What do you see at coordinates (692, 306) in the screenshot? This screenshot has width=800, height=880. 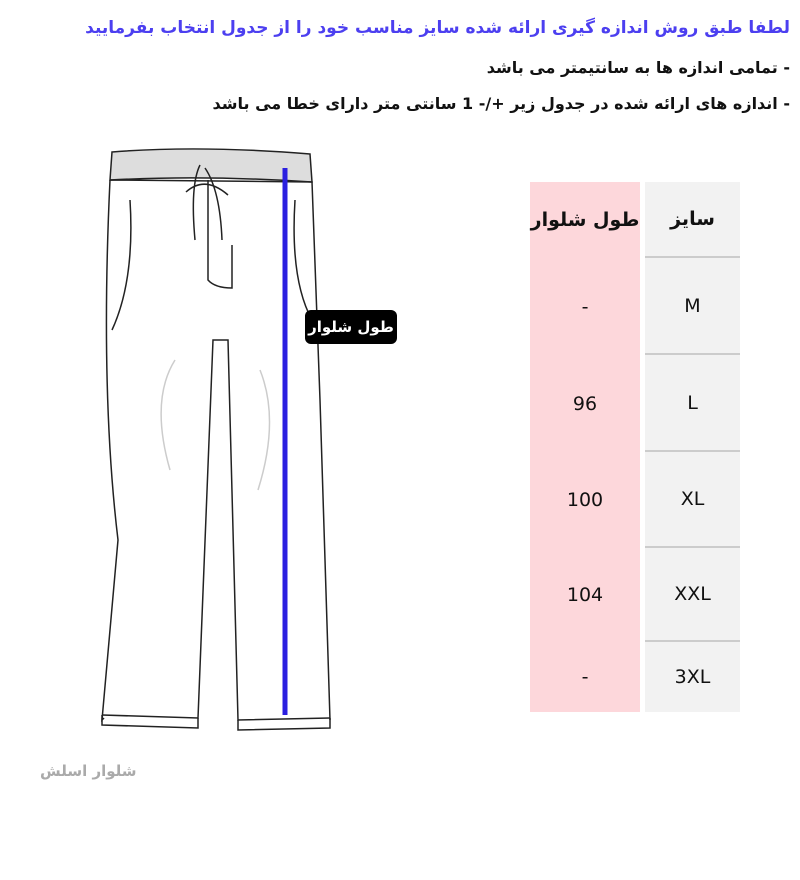 I see `cell: M` at bounding box center [692, 306].